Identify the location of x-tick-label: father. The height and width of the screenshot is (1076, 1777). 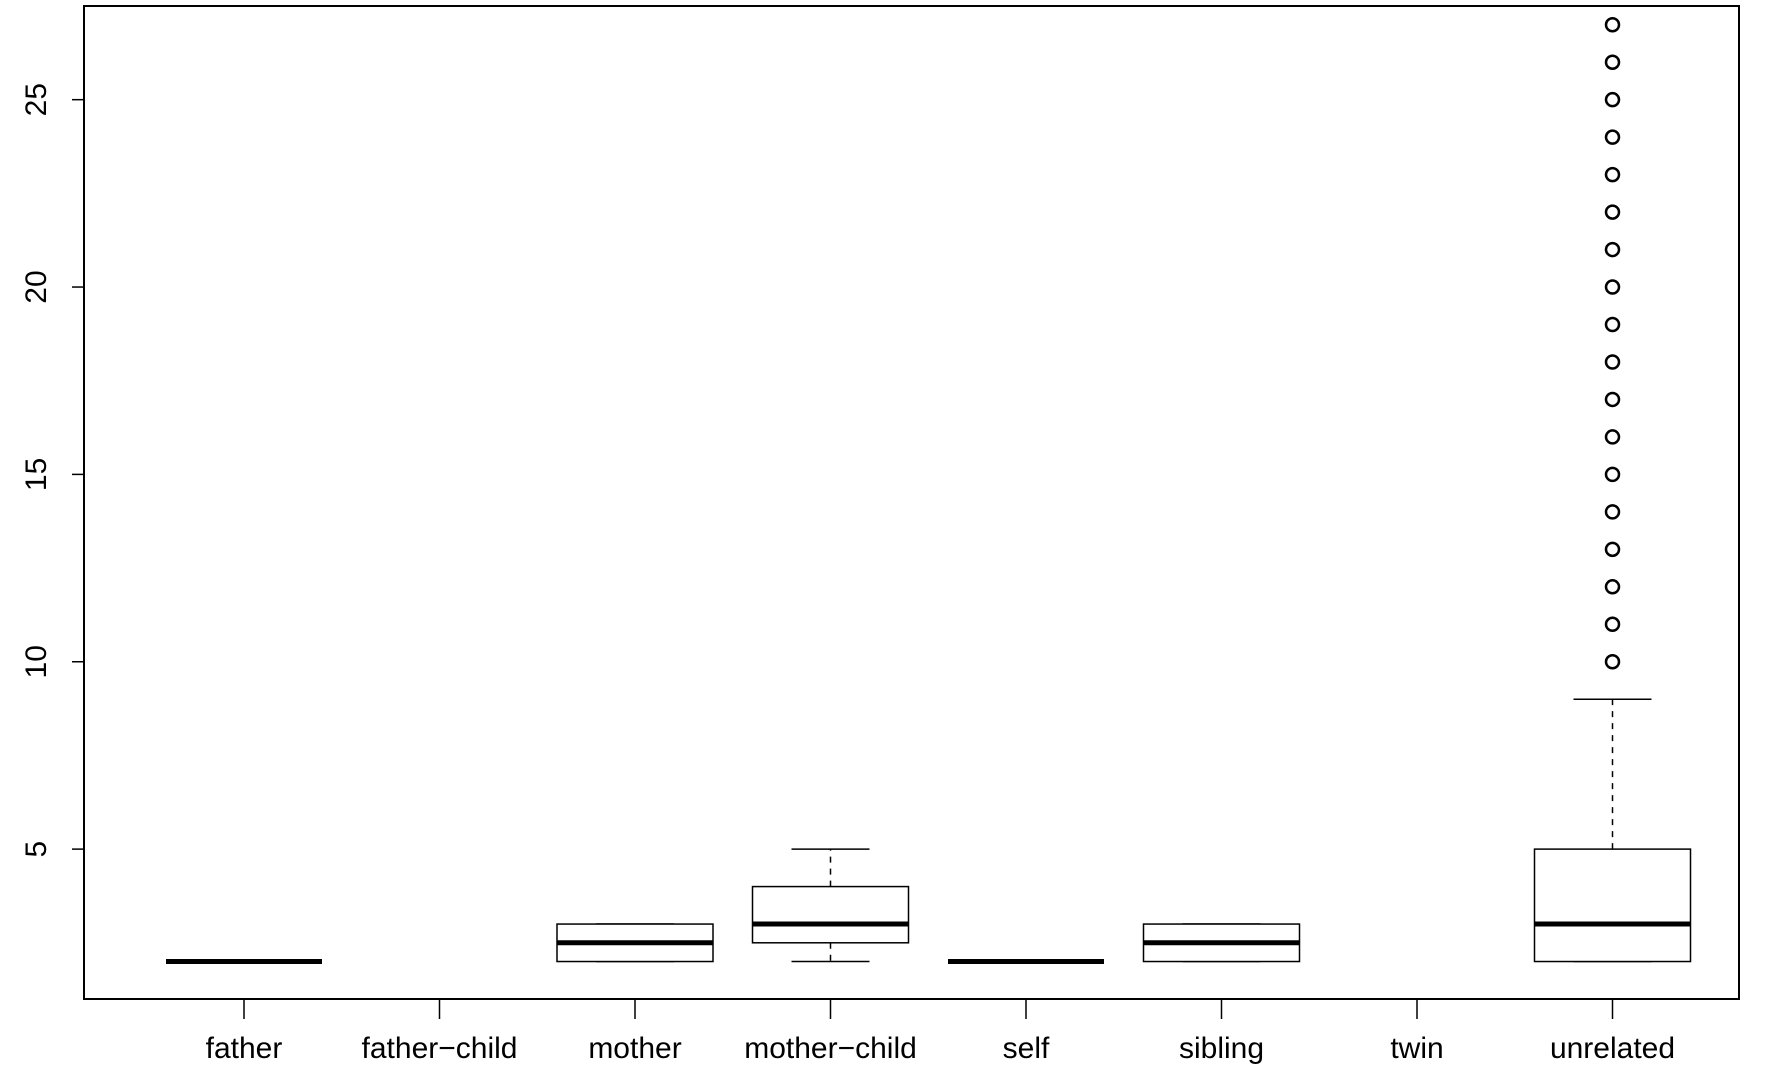
(244, 1048).